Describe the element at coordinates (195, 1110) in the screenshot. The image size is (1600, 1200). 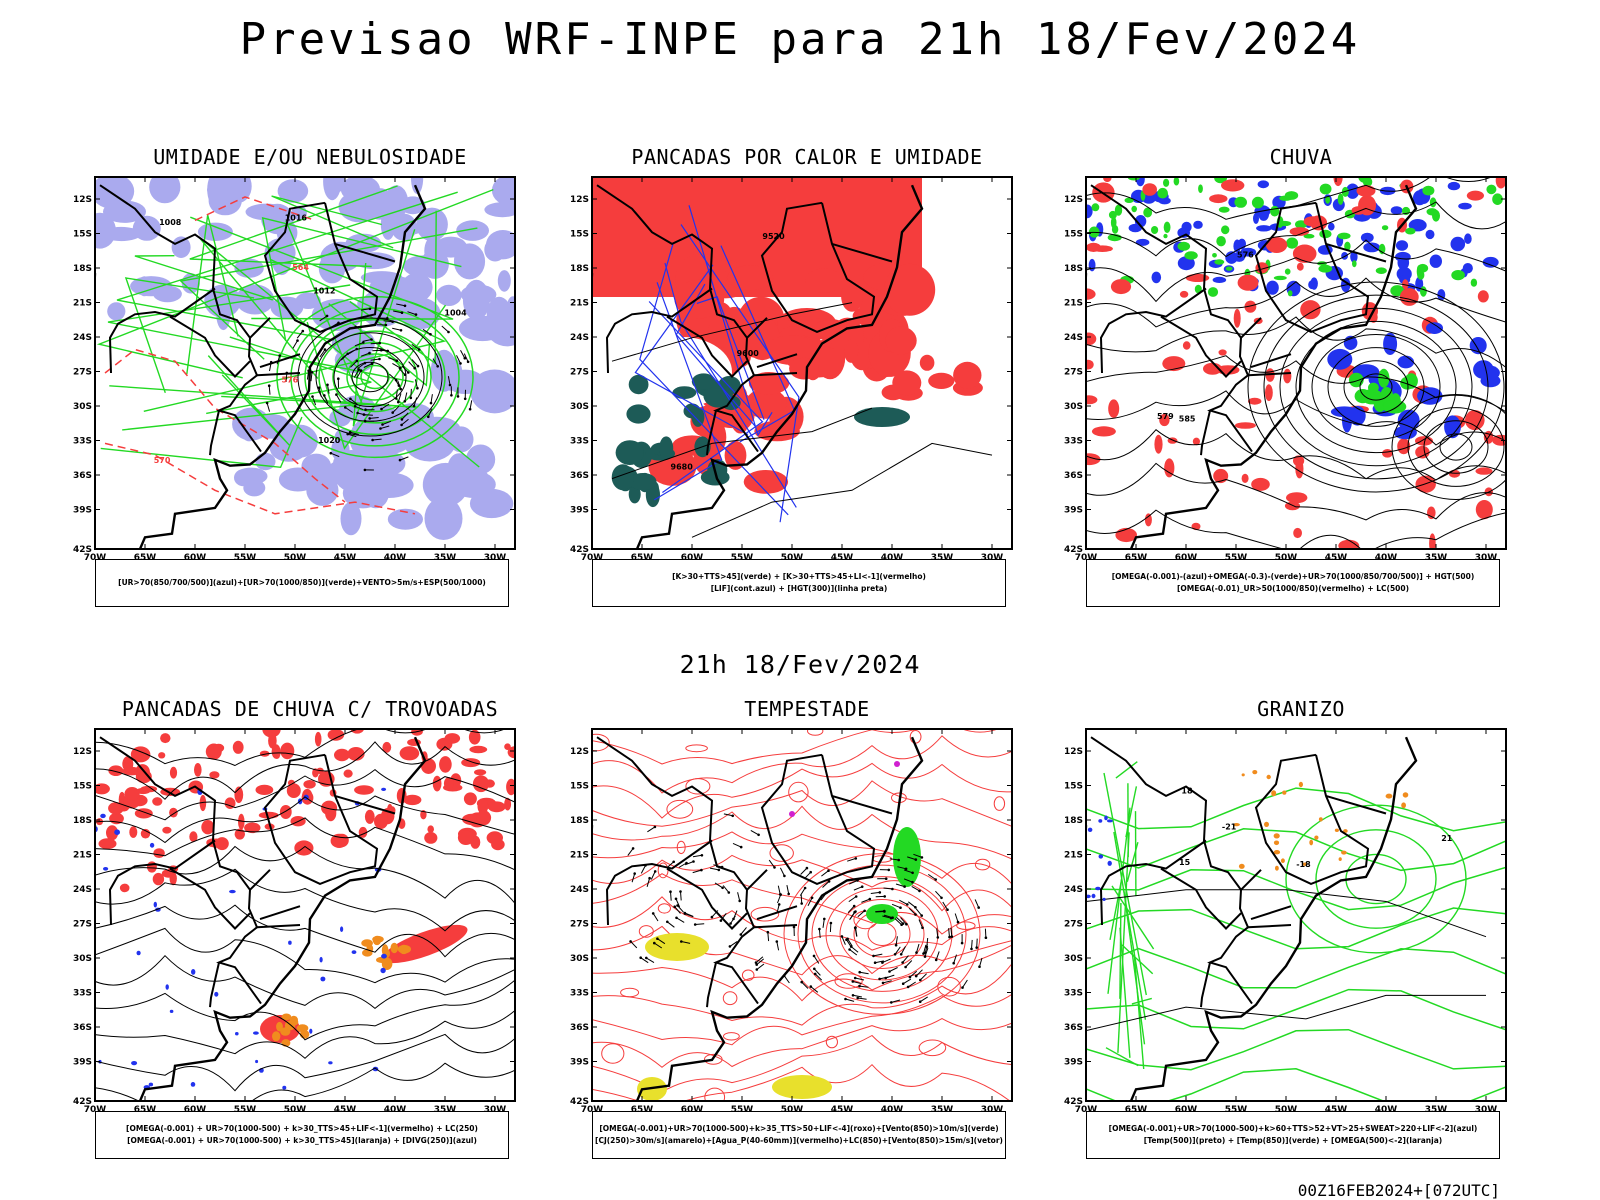
I see `lon-tick-label: 60W` at that location.